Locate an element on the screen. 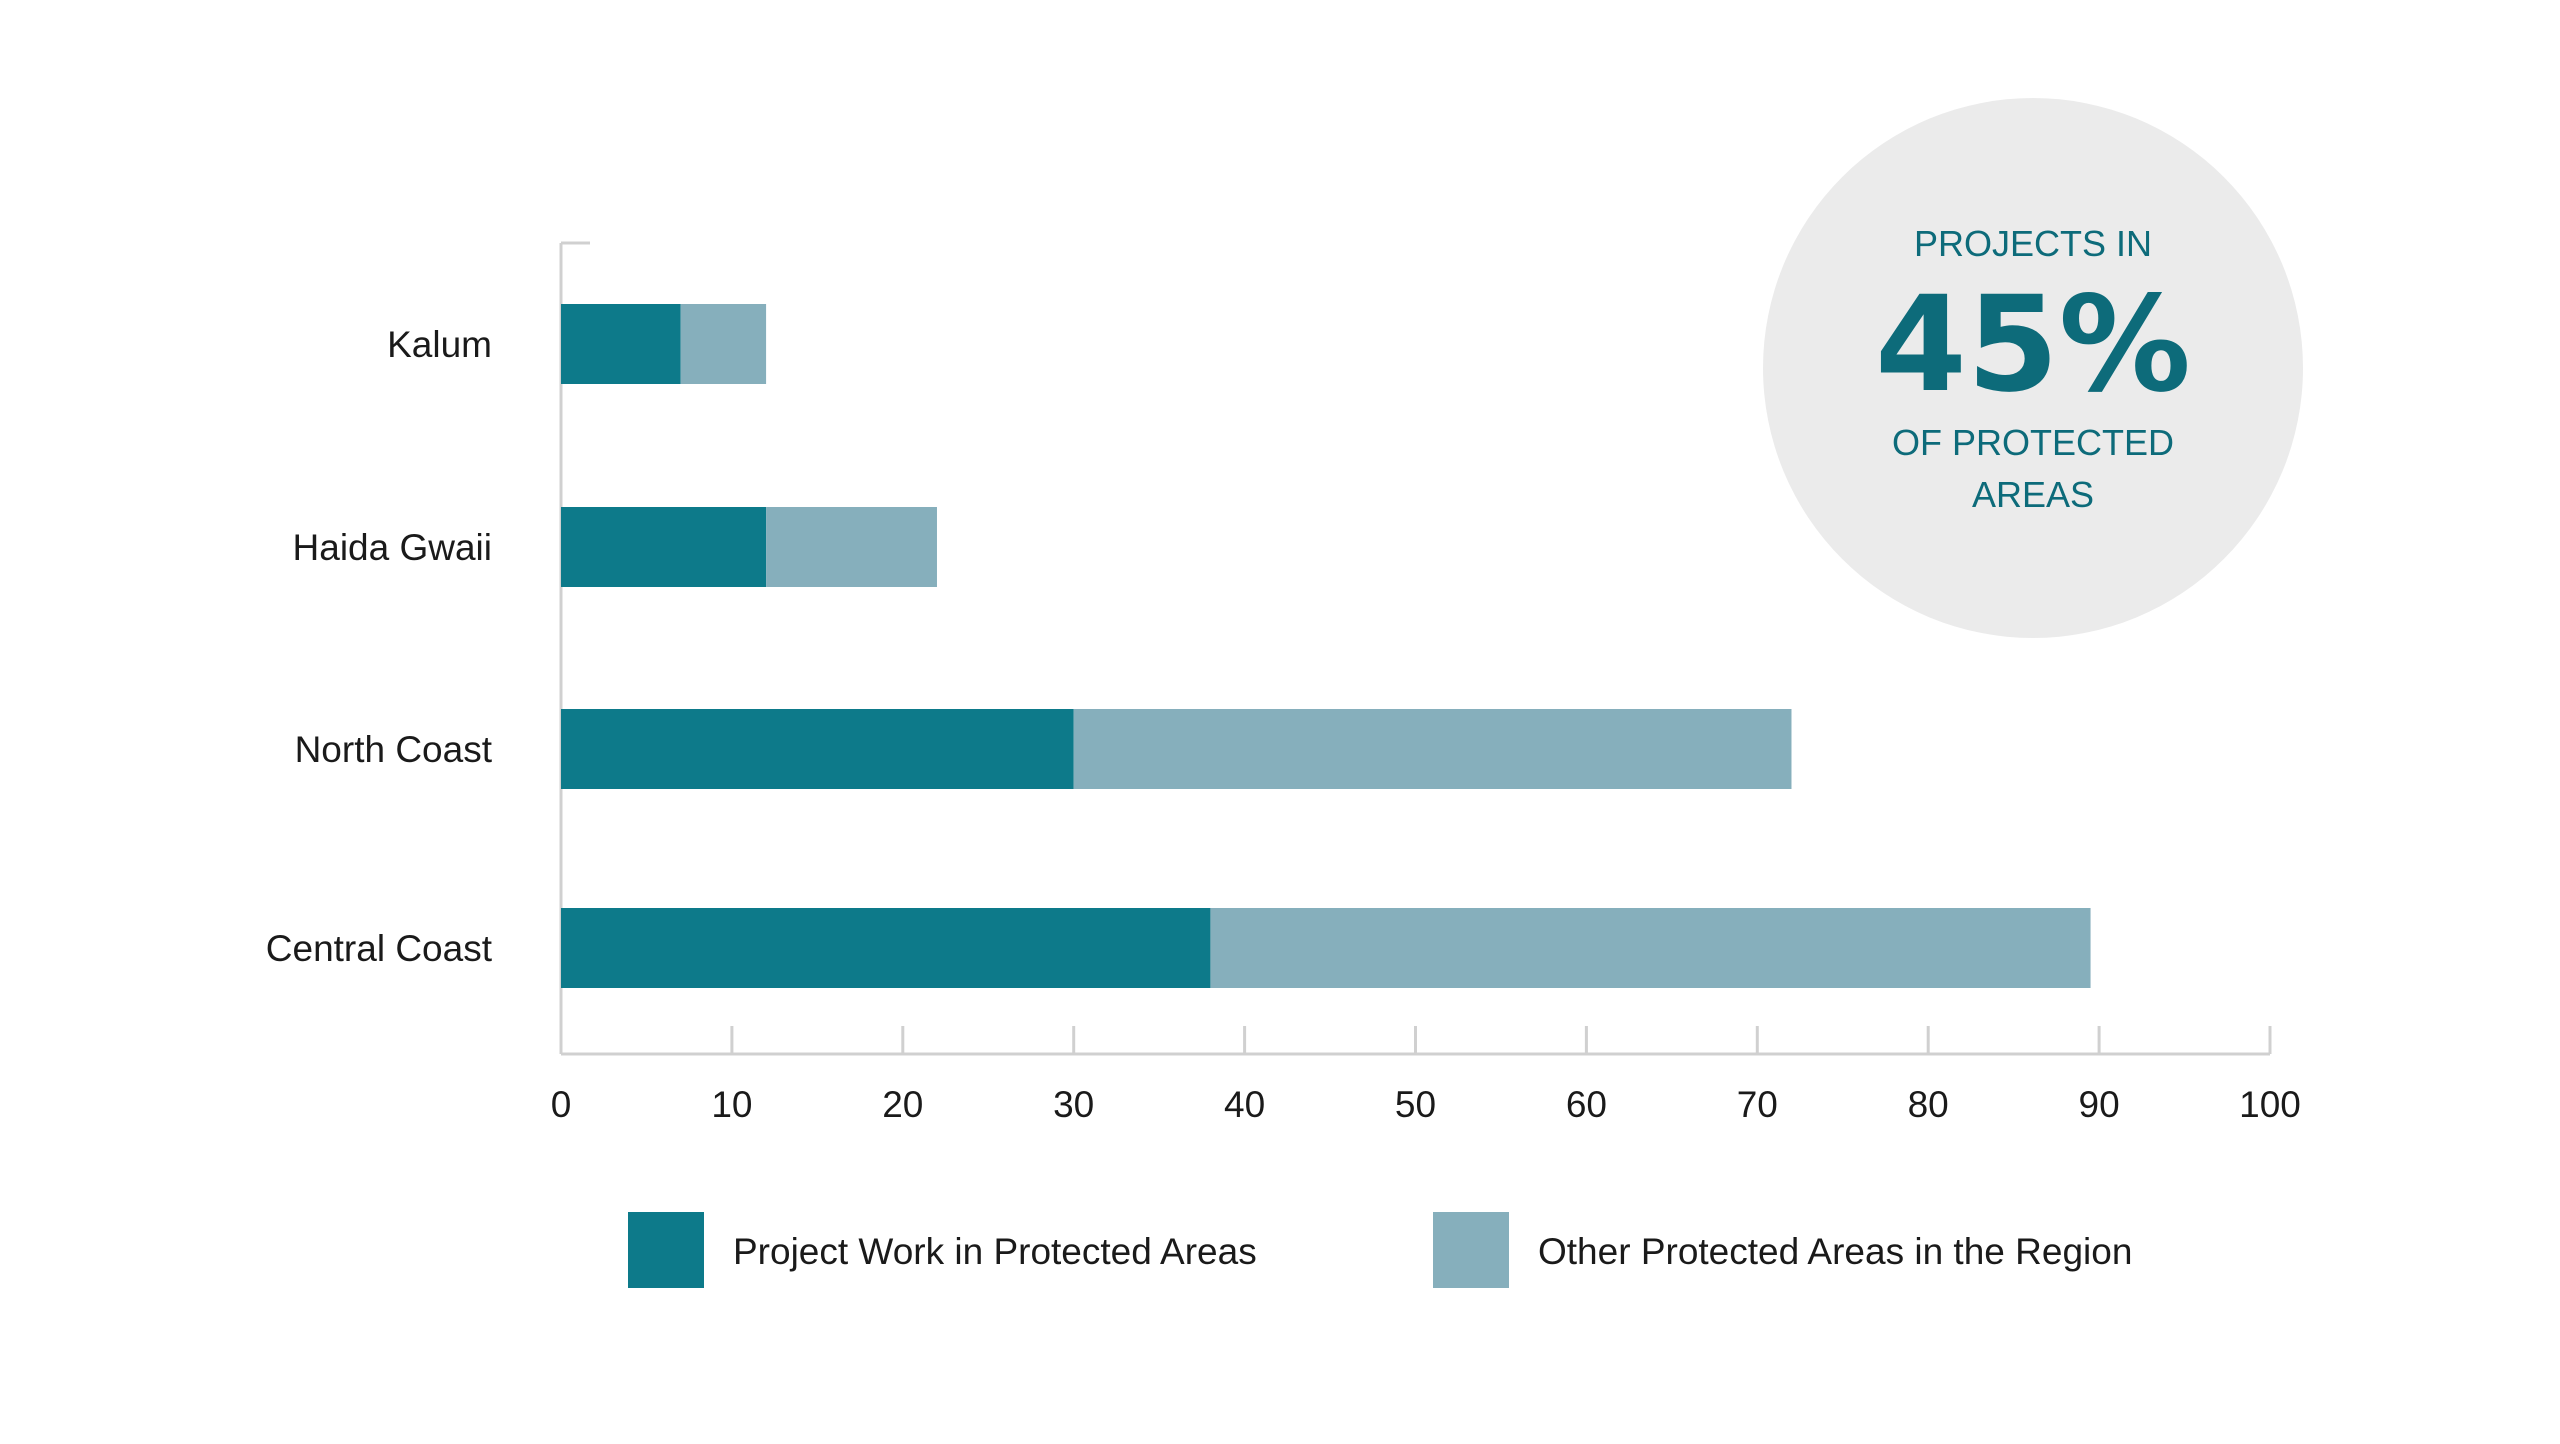 The width and height of the screenshot is (2560, 1444). callout-value: 45% is located at coordinates (2033, 345).